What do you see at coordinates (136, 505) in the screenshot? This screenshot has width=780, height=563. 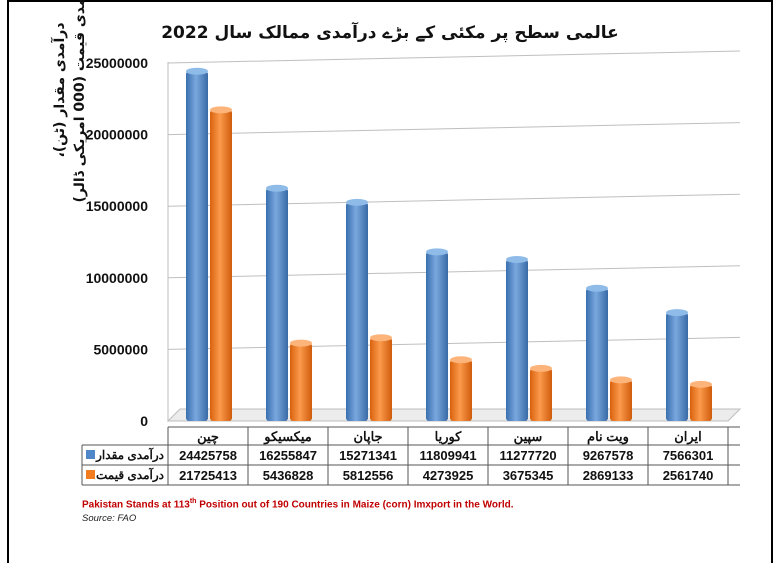 I see `footnote-prefix: Pakistan Stands at 113` at bounding box center [136, 505].